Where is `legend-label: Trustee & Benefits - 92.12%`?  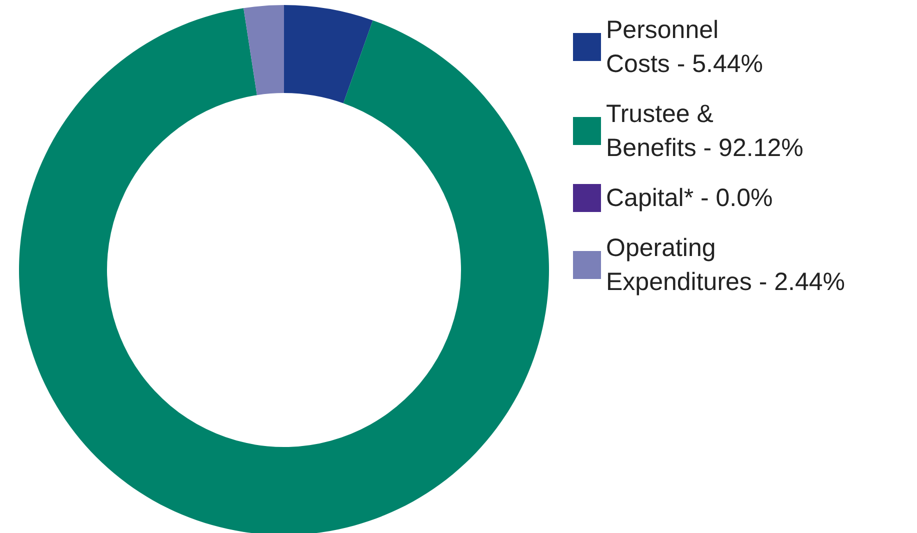 legend-label: Trustee & Benefits - 92.12% is located at coordinates (705, 131).